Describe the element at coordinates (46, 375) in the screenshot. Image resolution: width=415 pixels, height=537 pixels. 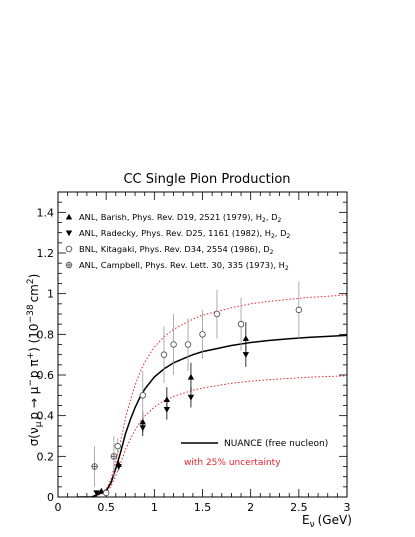
I see `y-tick-label: 0.6` at that location.